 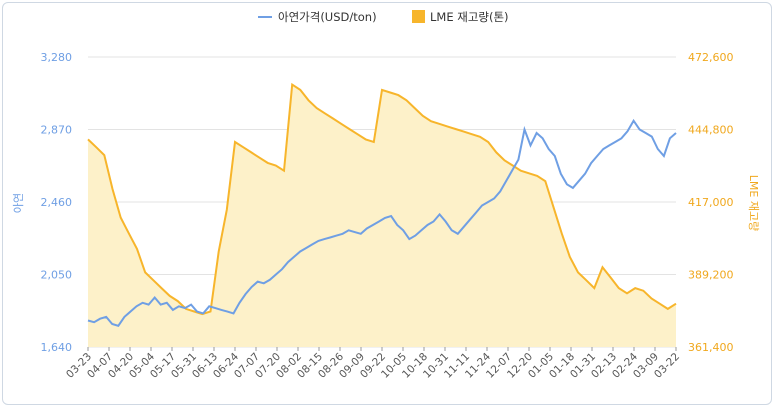 What do you see at coordinates (711, 130) in the screenshot?
I see `right-tick-label: 444,800` at bounding box center [711, 130].